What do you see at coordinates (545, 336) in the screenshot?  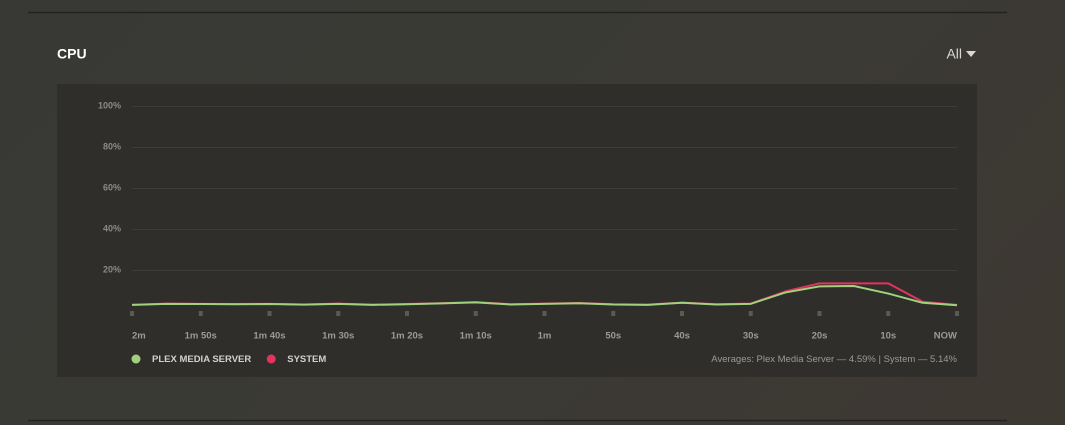 I see `x-tick-label: 1m` at bounding box center [545, 336].